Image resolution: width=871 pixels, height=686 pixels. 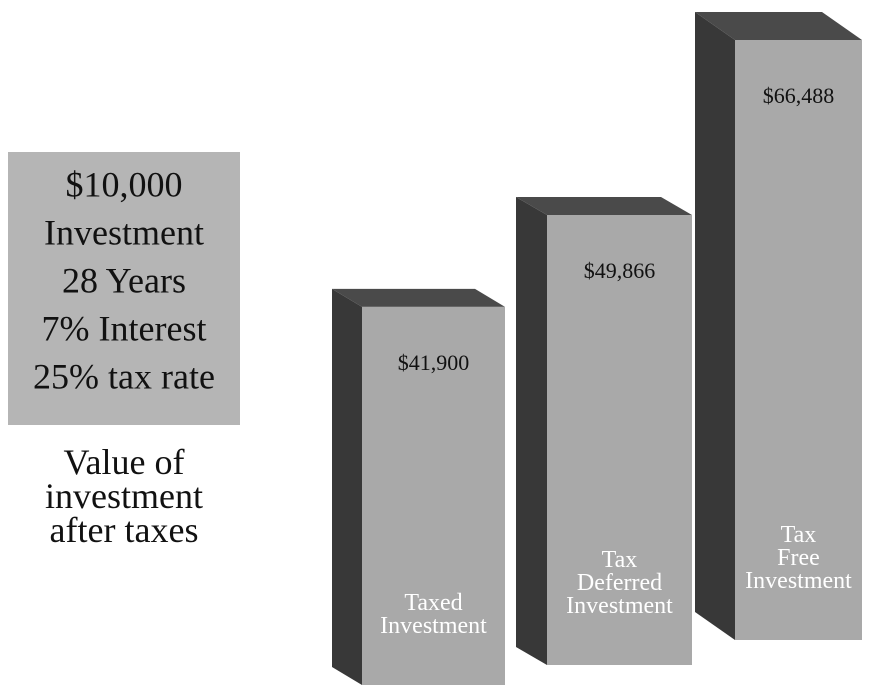 I want to click on info-box, so click(x=124, y=288).